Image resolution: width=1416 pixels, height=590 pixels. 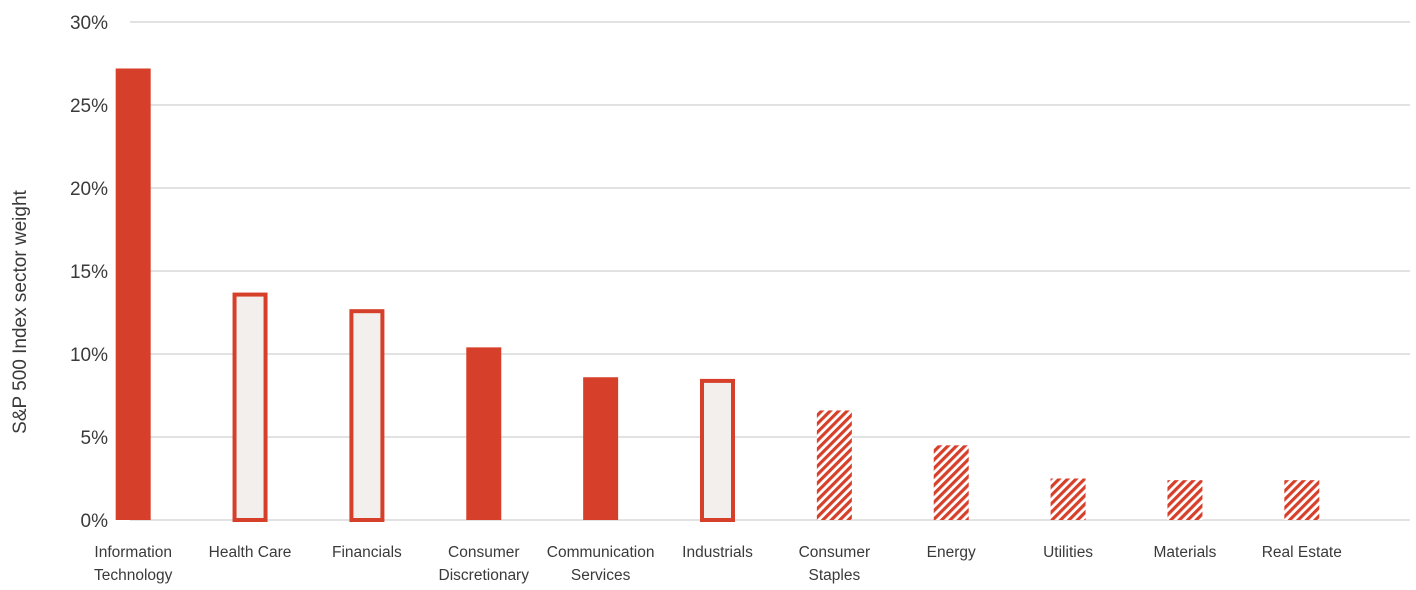 I want to click on x-tick-label: Consumer Discretionary, so click(x=484, y=564).